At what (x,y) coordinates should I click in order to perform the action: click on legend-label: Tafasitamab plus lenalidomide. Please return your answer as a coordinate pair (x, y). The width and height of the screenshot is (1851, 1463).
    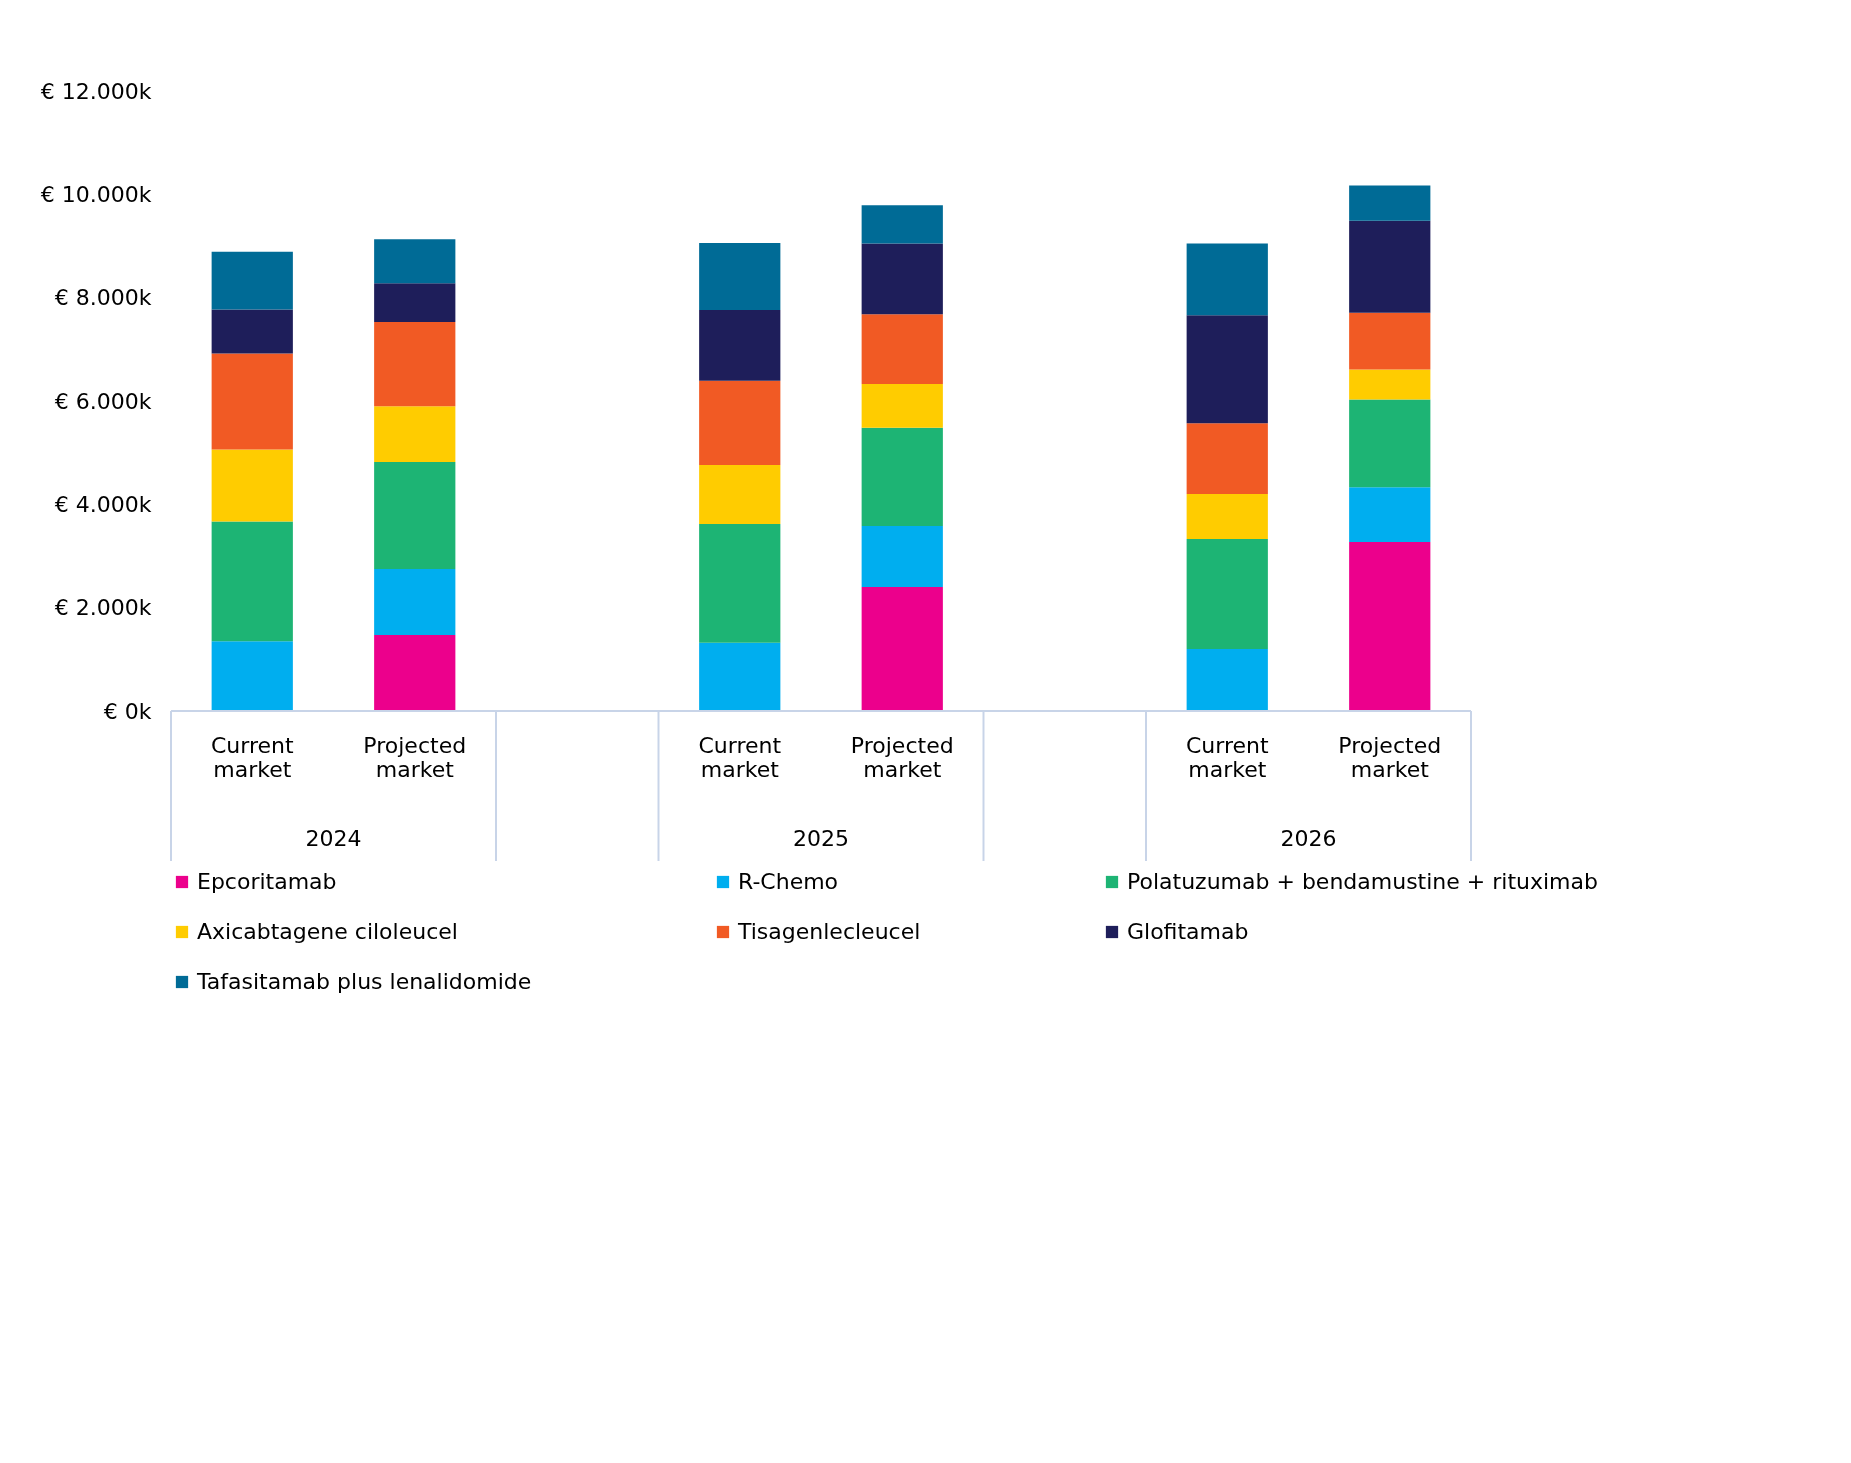
    Looking at the image, I should click on (364, 981).